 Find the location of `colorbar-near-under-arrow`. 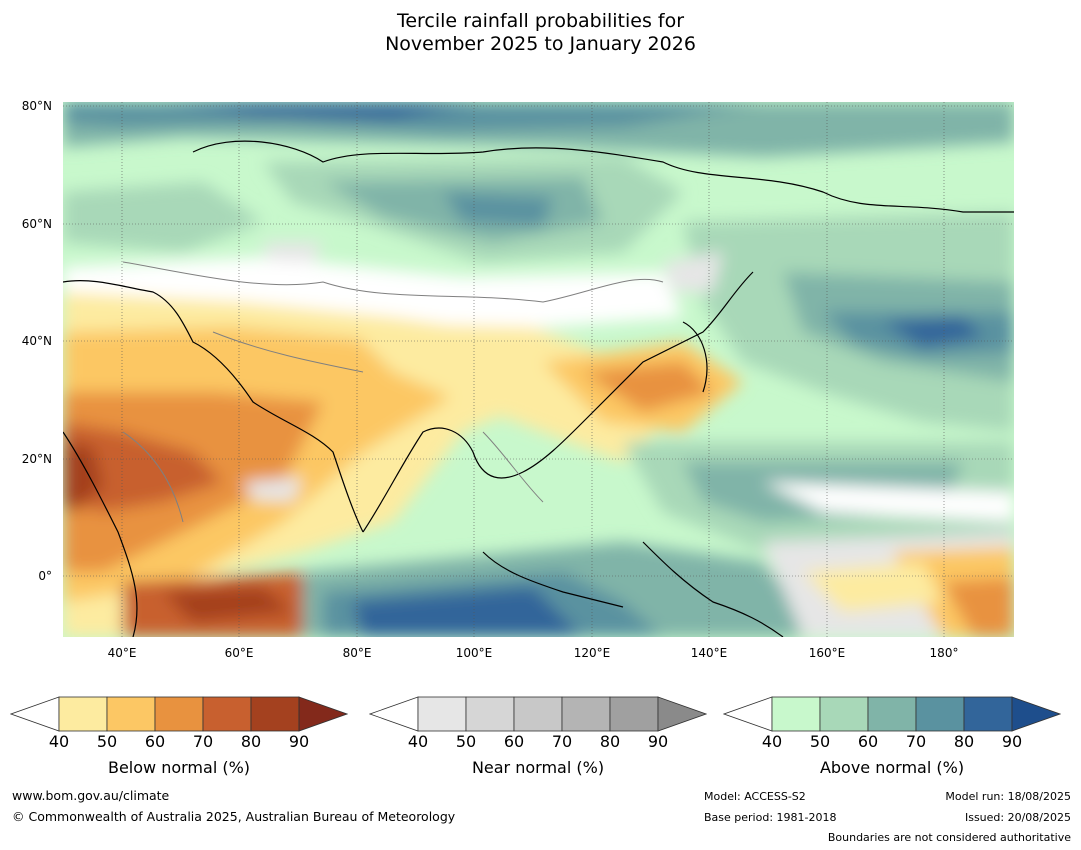

colorbar-near-under-arrow is located at coordinates (394, 714).